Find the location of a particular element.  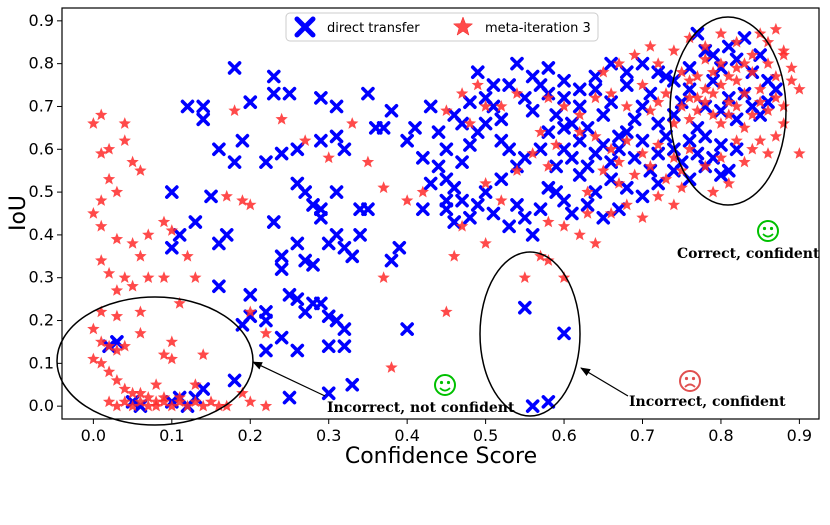

y-tick-label: 0.0 is located at coordinates (41, 405).